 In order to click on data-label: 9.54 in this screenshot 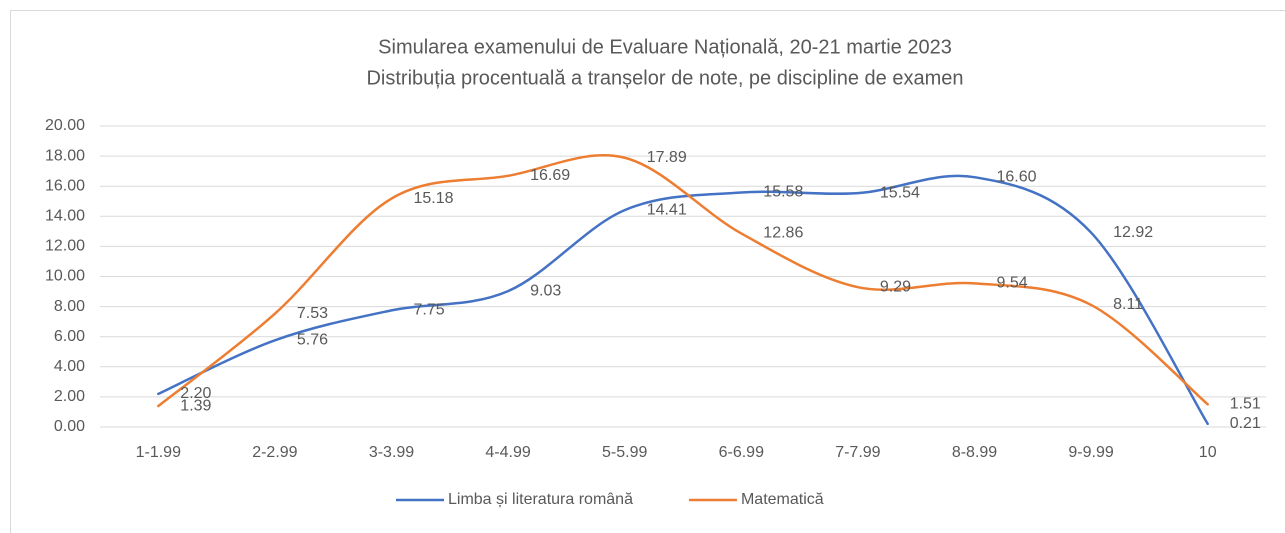, I will do `click(1012, 283)`.